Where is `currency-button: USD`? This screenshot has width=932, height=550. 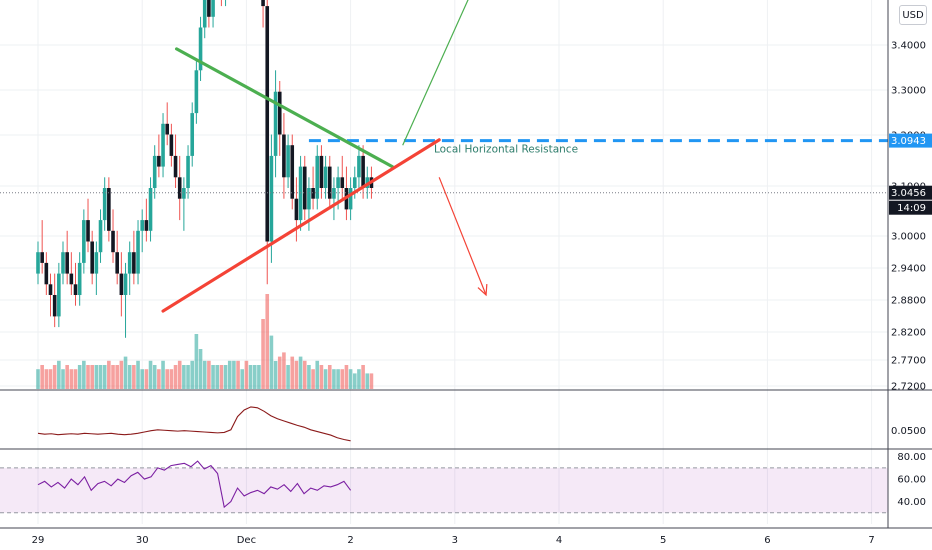
currency-button: USD is located at coordinates (913, 15).